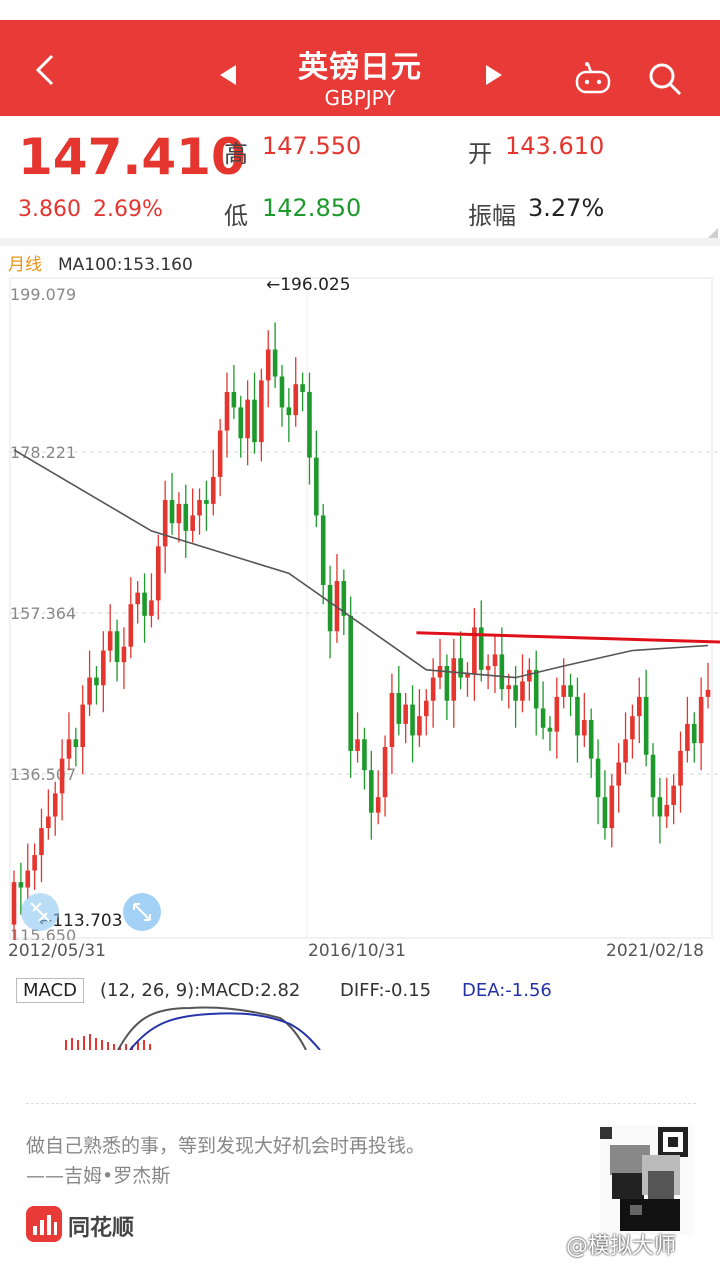 This screenshot has height=1280, width=720. Describe the element at coordinates (312, 208) in the screenshot. I see `low-value: 142.850` at that location.